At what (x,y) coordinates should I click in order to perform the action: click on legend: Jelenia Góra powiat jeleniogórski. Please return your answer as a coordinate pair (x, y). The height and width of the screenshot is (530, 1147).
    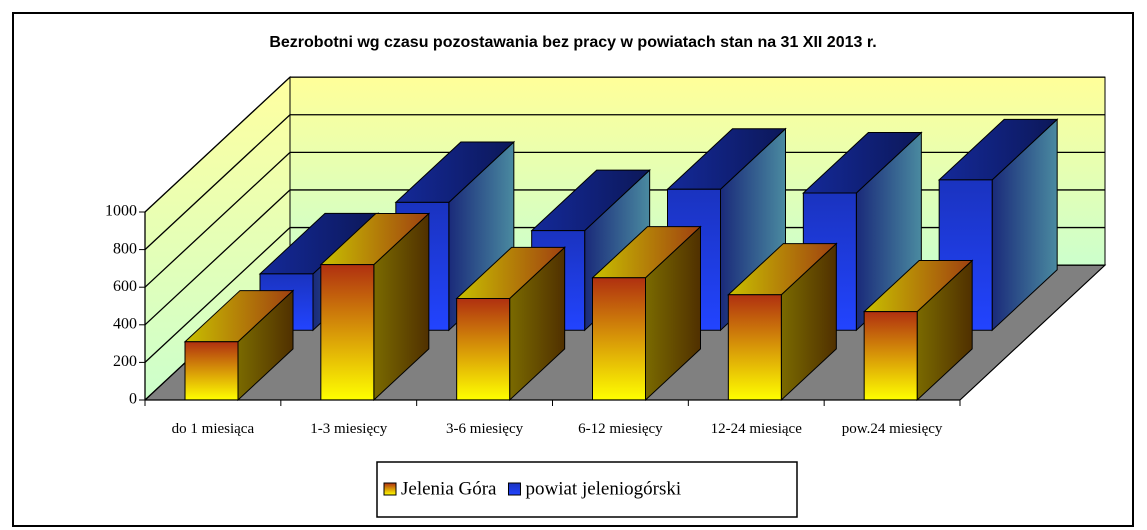
    Looking at the image, I should click on (587, 489).